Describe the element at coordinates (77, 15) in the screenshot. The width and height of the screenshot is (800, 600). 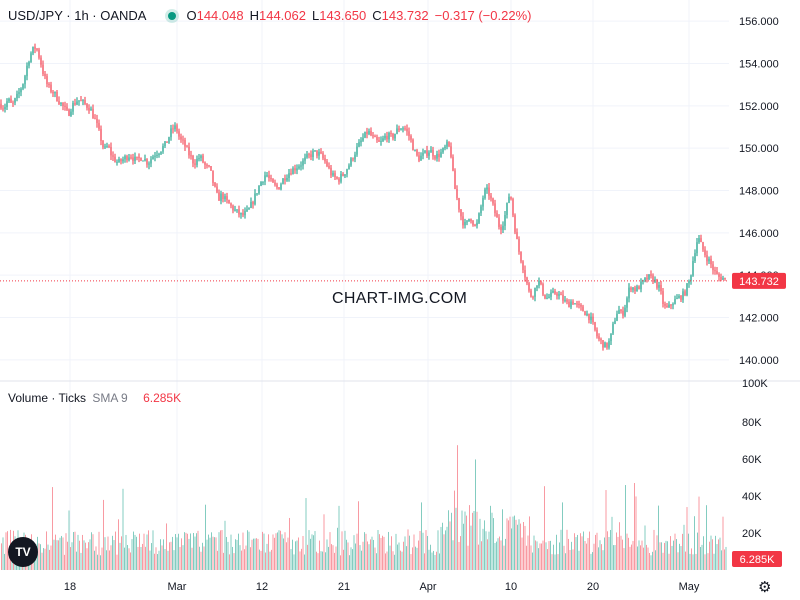
I see `symbol-title: USD/JPY · 1h · OANDA` at that location.